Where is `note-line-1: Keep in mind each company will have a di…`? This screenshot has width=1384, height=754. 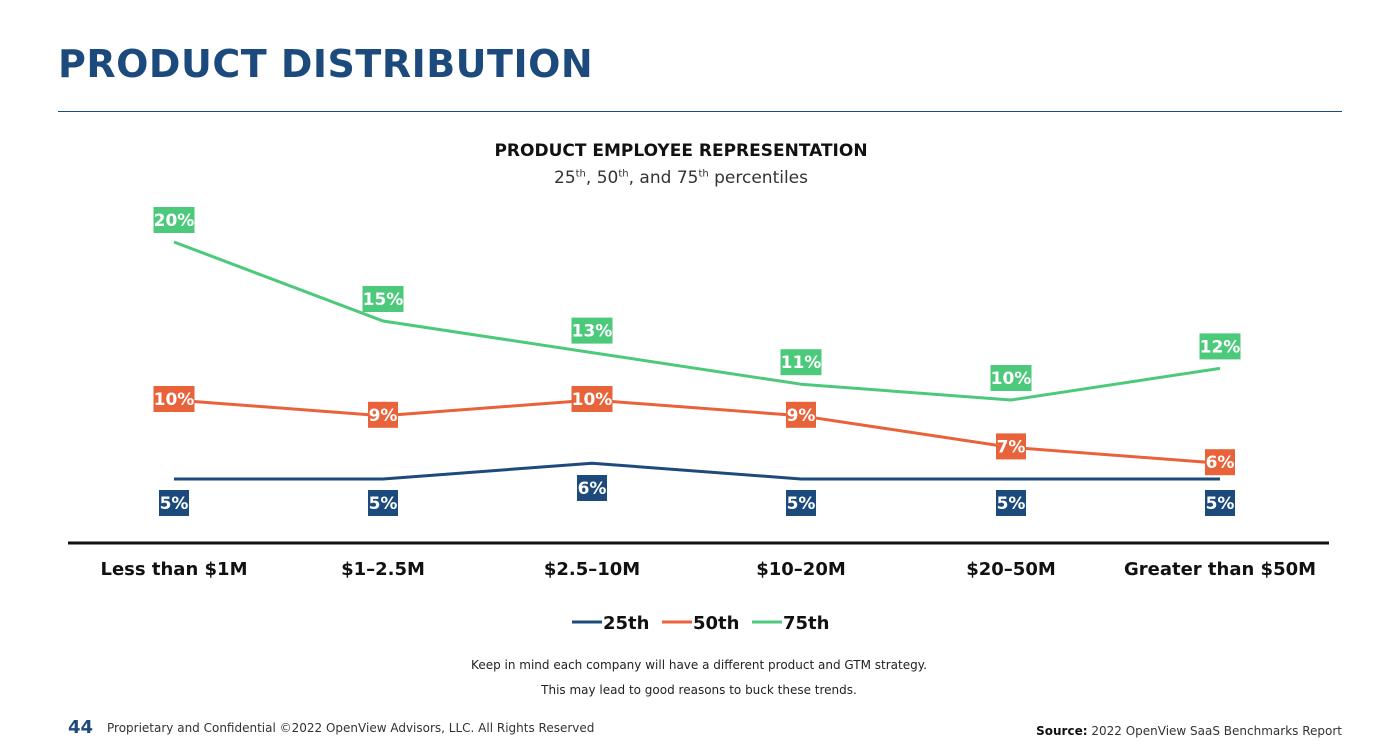
note-line-1: Keep in mind each company will have a di… is located at coordinates (699, 665).